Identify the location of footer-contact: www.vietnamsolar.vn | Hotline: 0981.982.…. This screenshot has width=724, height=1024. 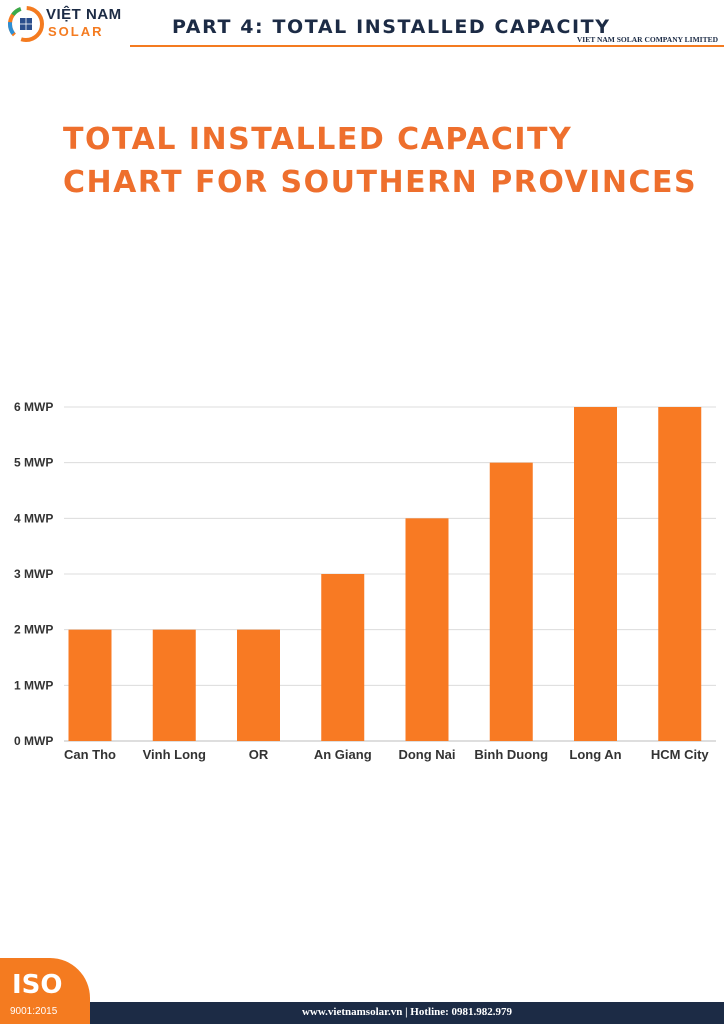
(407, 1012).